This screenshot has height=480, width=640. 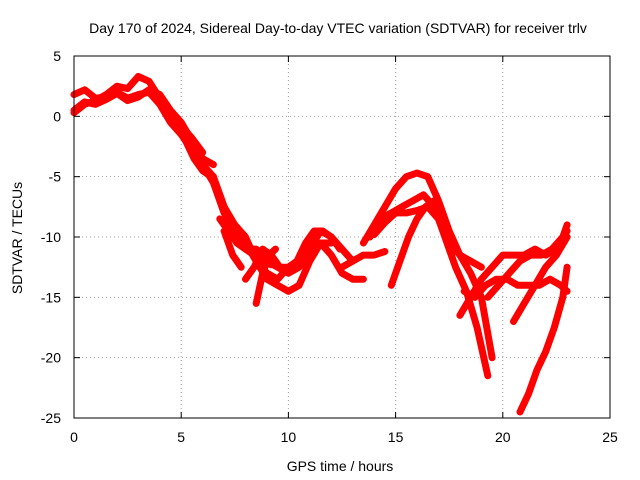 What do you see at coordinates (340, 466) in the screenshot?
I see `x-axis-title: GPS time / hours` at bounding box center [340, 466].